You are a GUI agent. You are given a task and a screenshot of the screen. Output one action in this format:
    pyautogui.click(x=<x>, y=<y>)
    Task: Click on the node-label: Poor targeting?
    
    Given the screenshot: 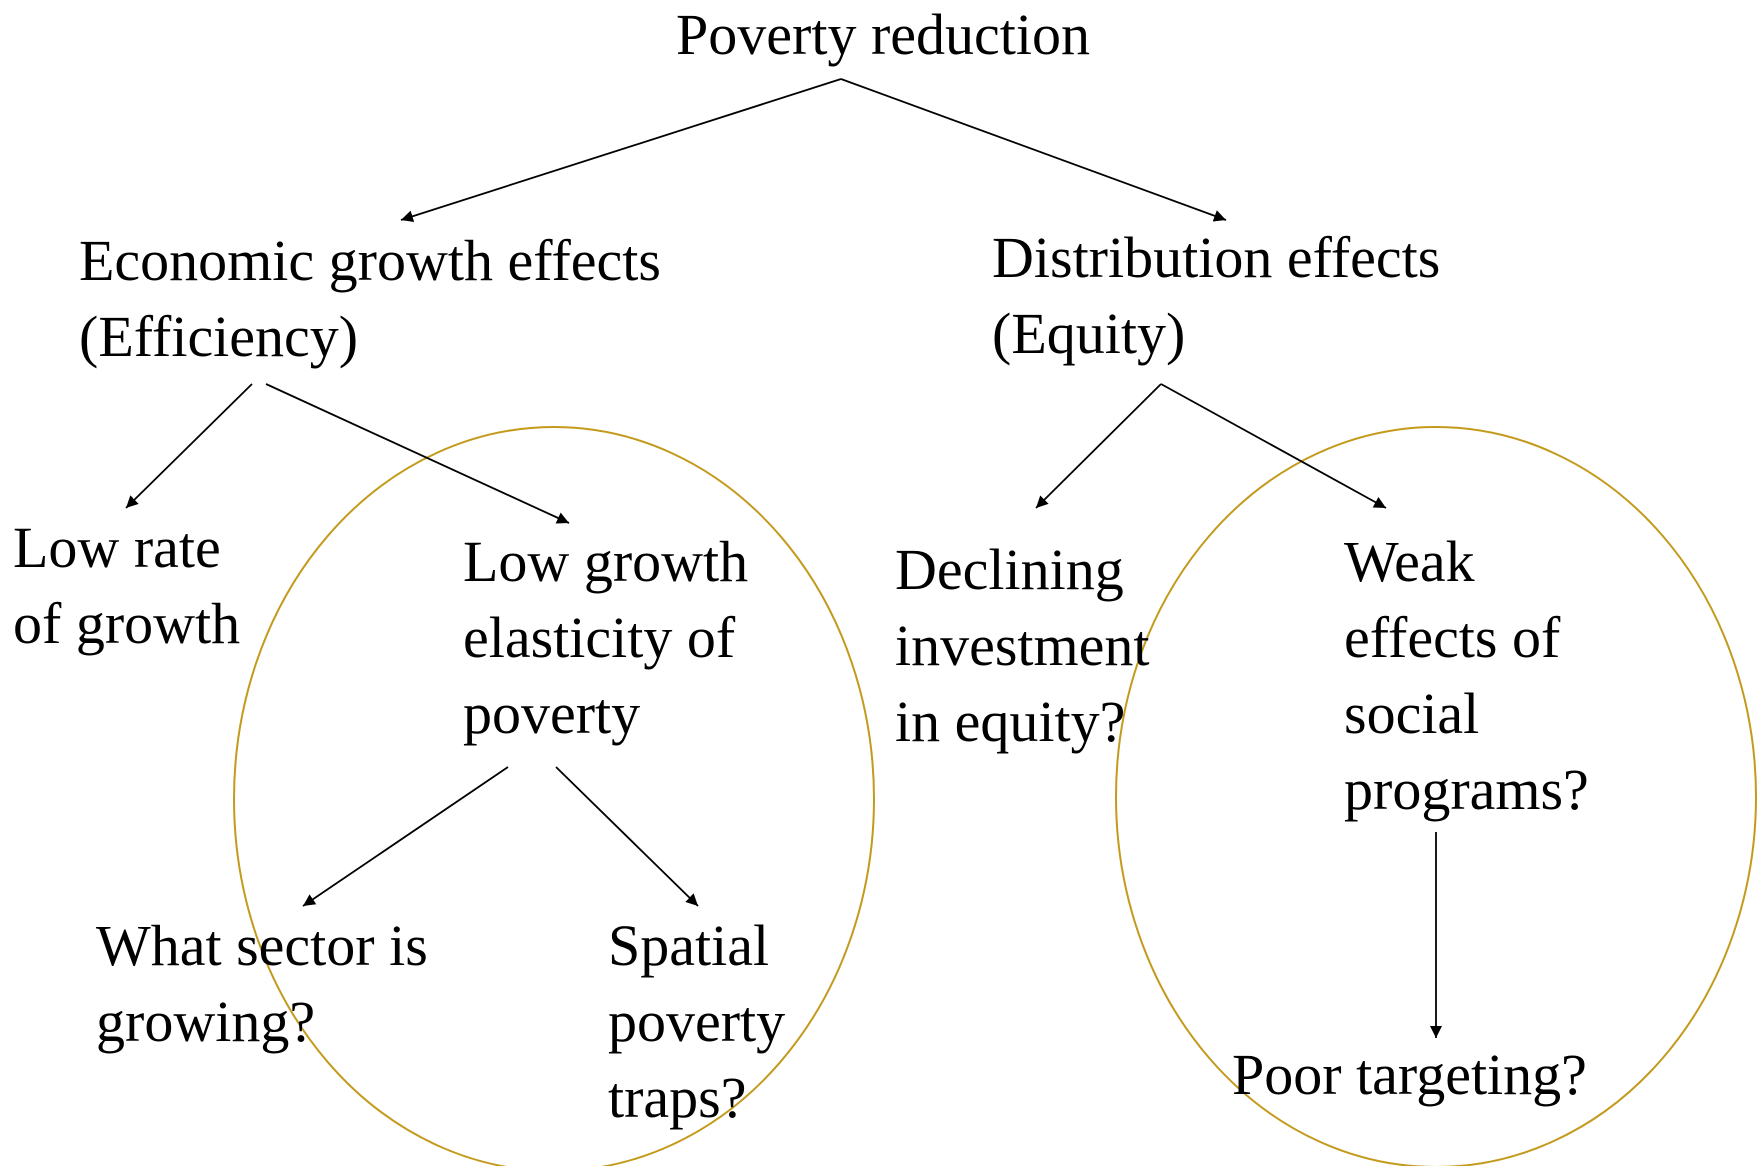 What is the action you would take?
    pyautogui.click(x=1409, y=1074)
    